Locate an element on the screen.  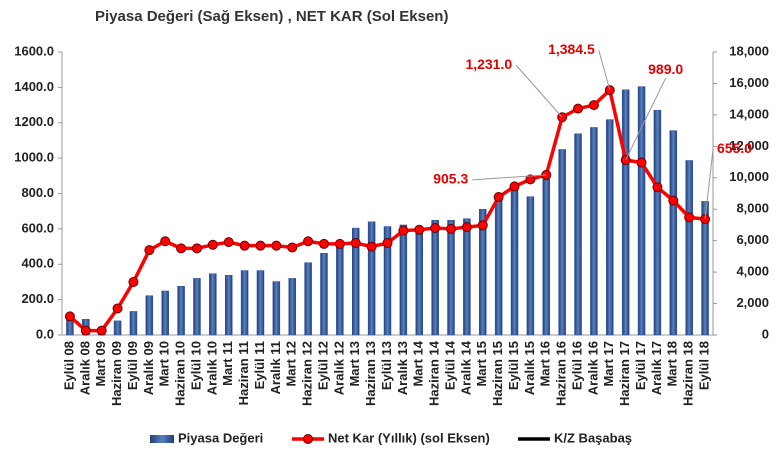
y-tick-label: 800.0 is located at coordinates (37, 192).